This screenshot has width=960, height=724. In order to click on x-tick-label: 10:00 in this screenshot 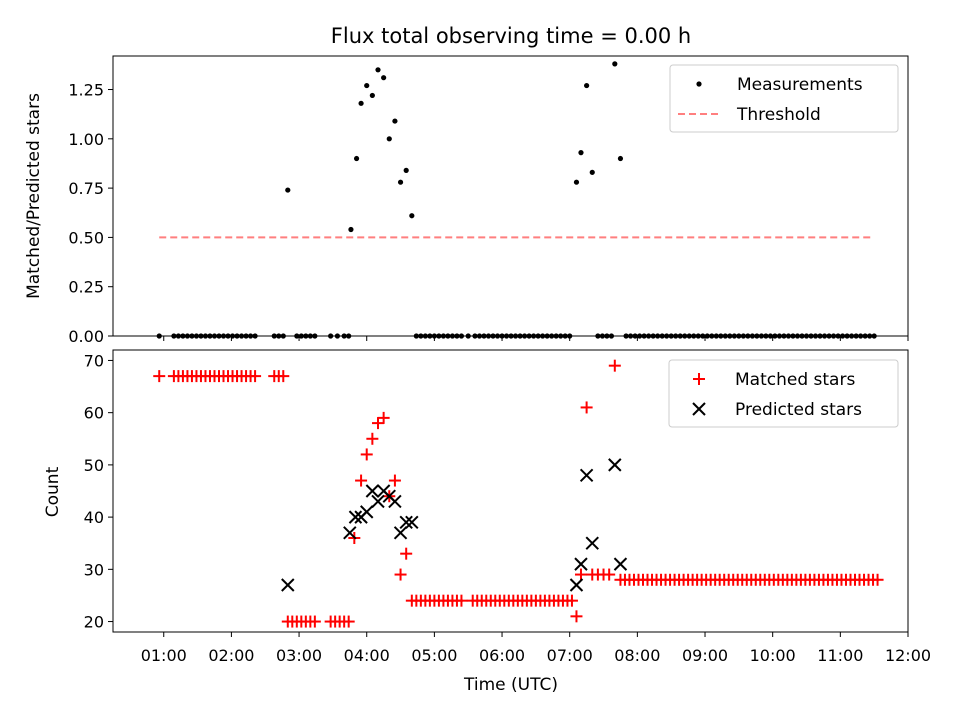, I will do `click(773, 655)`.